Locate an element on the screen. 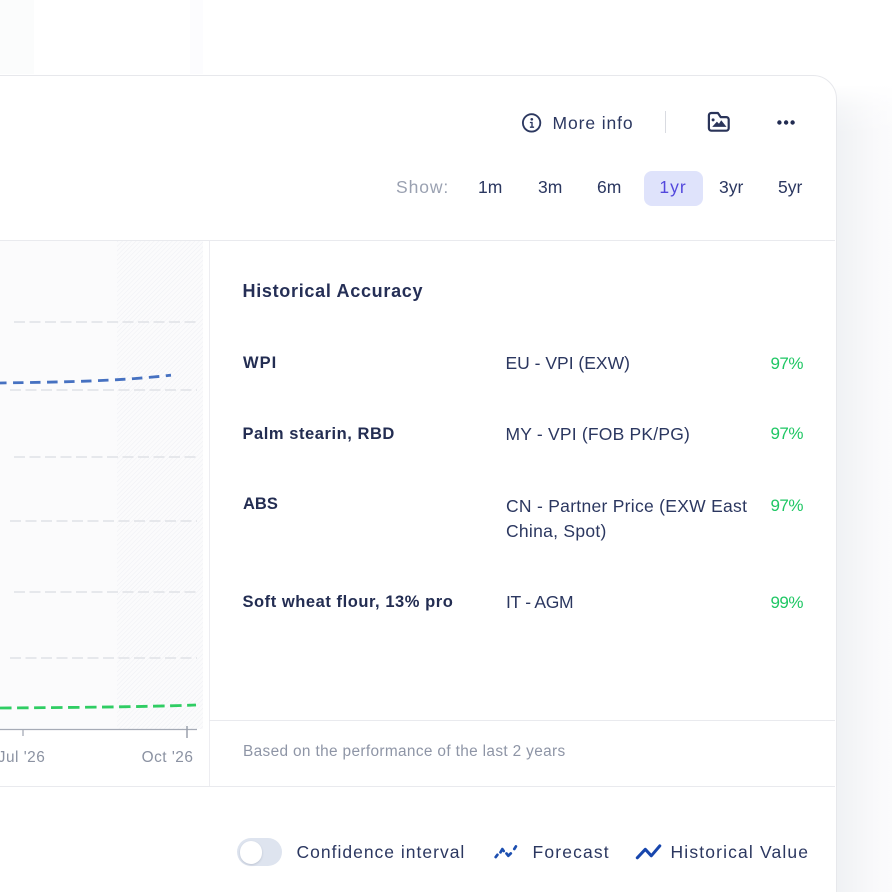 This screenshot has height=892, width=892. svg-text: Jul '26 is located at coordinates (22, 757).